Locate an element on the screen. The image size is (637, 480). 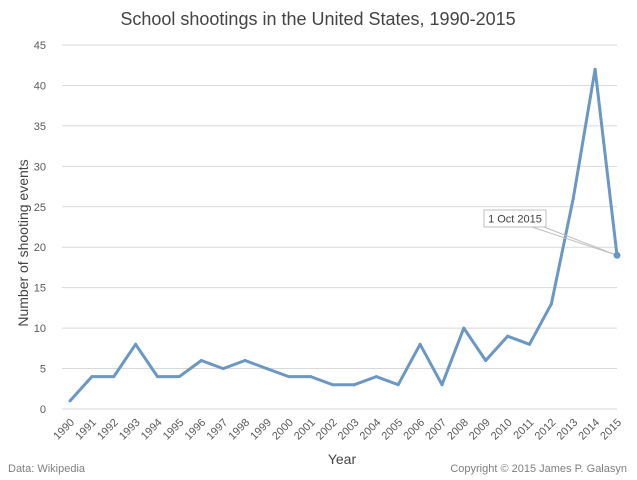
x-tick-label: 2003 is located at coordinates (349, 430).